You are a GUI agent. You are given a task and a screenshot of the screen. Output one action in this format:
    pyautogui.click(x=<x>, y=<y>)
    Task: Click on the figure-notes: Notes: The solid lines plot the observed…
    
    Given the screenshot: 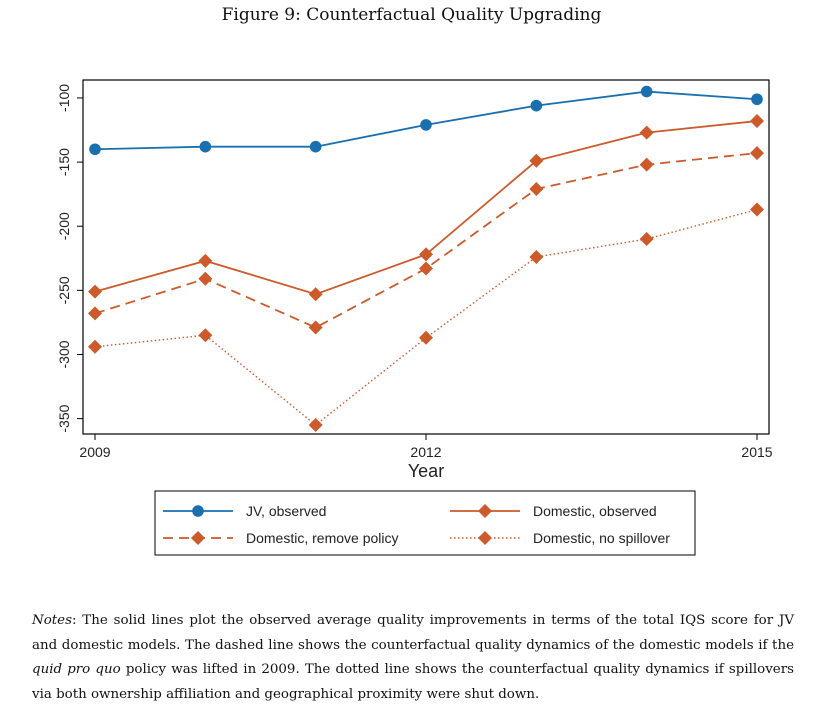 What is the action you would take?
    pyautogui.click(x=413, y=658)
    